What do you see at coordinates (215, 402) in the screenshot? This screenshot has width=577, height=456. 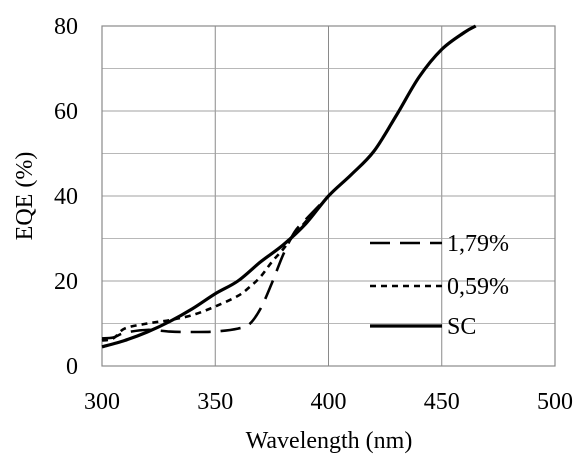 I see `x-tick-label: 350` at bounding box center [215, 402].